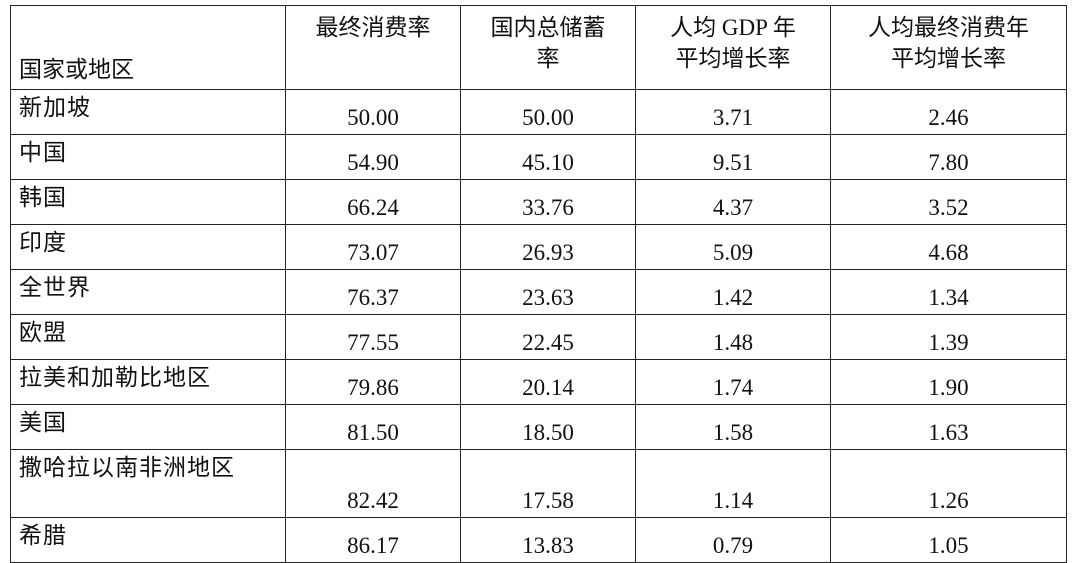 This screenshot has width=1080, height=563. What do you see at coordinates (733, 540) in the screenshot?
I see `value-cell: 0.79` at bounding box center [733, 540].